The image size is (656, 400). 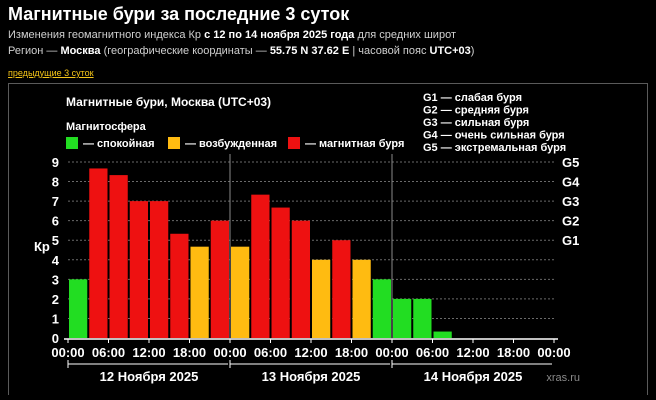 What do you see at coordinates (472, 98) in the screenshot?
I see `storm-legend-item-0: G1 — слабая буря` at bounding box center [472, 98].